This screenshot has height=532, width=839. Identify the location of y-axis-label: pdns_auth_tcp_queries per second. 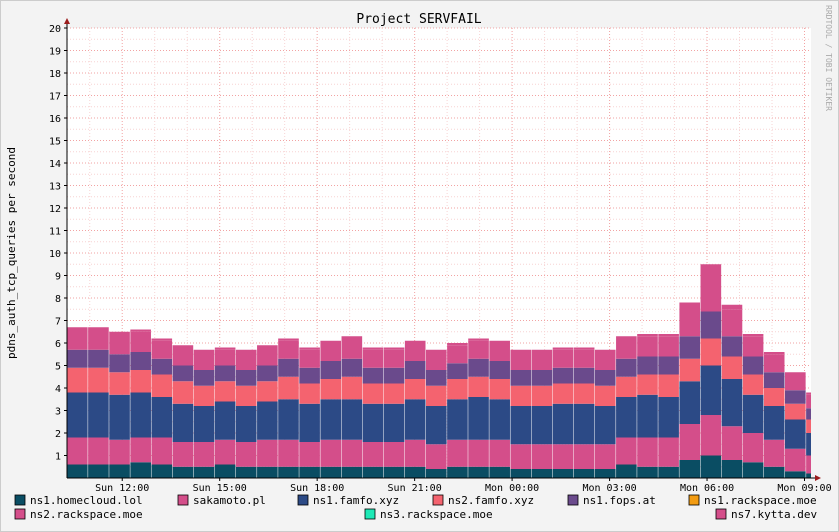
(11, 253).